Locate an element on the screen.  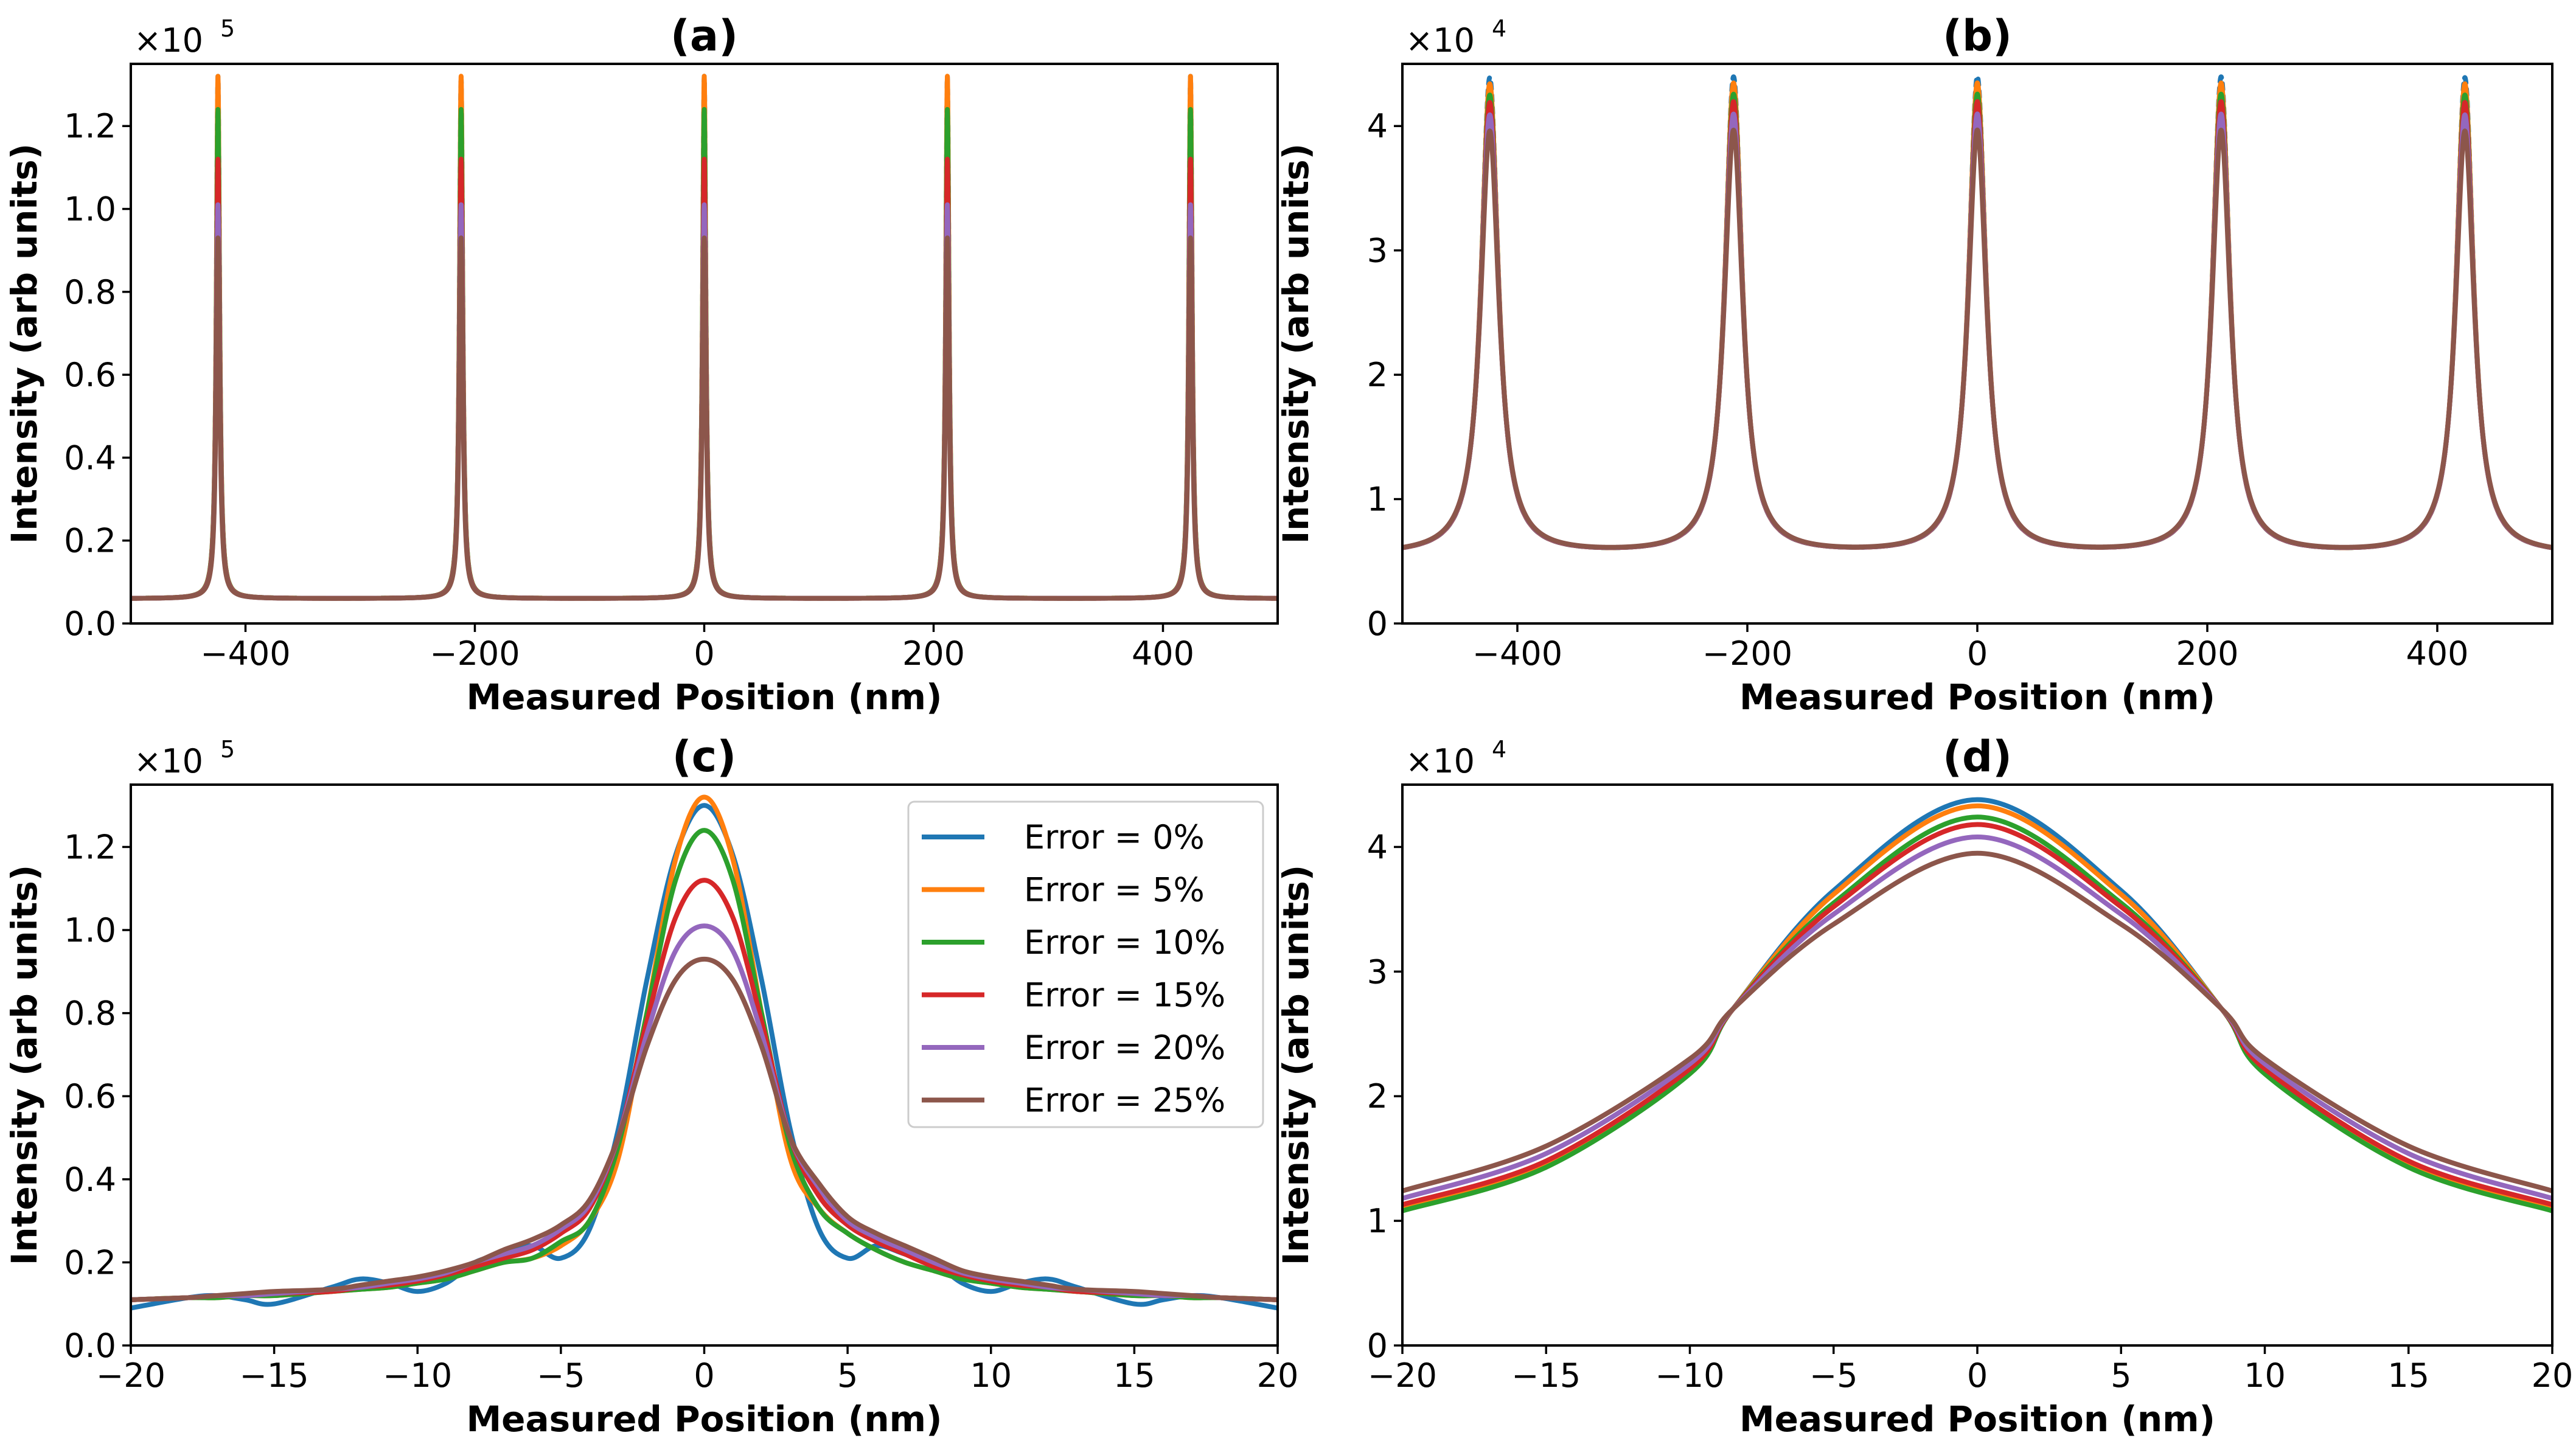
legend-entry: Error = 5% is located at coordinates (1114, 890).